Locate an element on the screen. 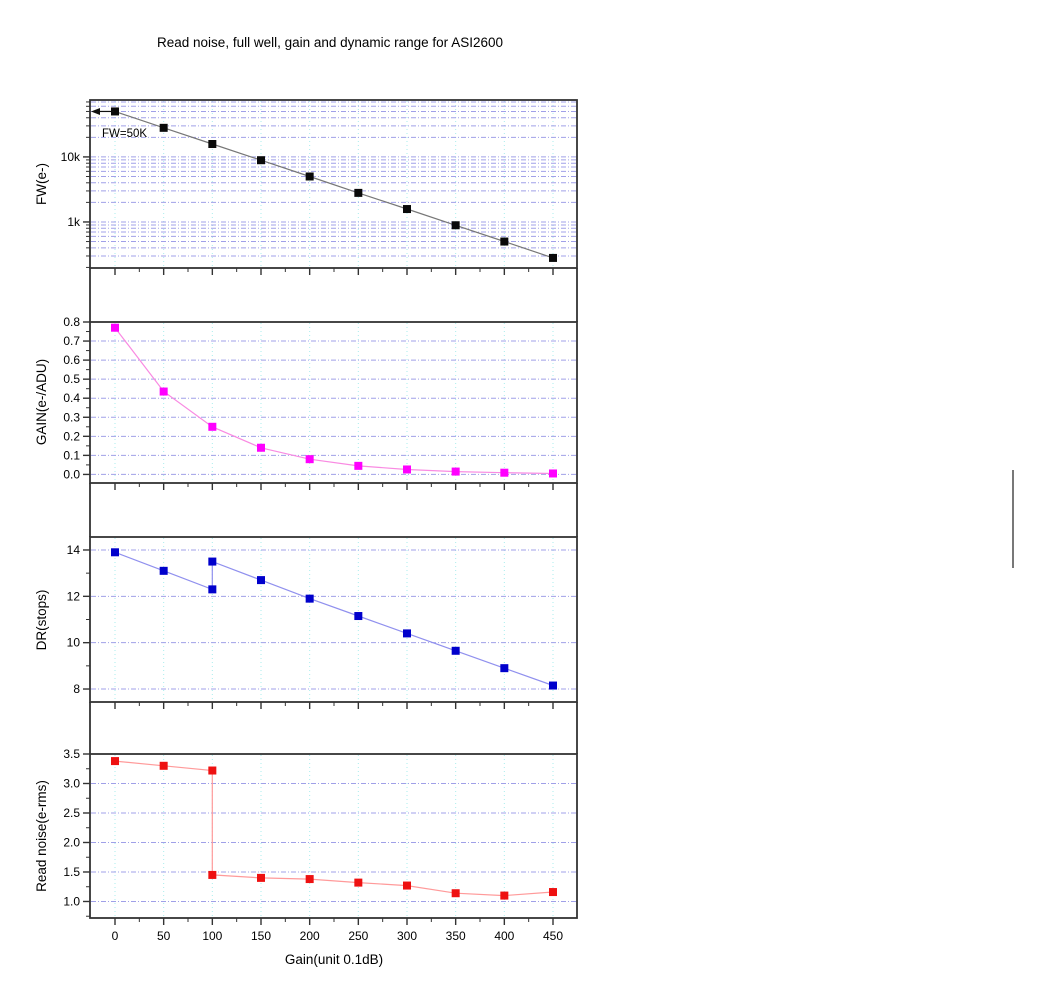  series-line-full-well is located at coordinates (334, 184).